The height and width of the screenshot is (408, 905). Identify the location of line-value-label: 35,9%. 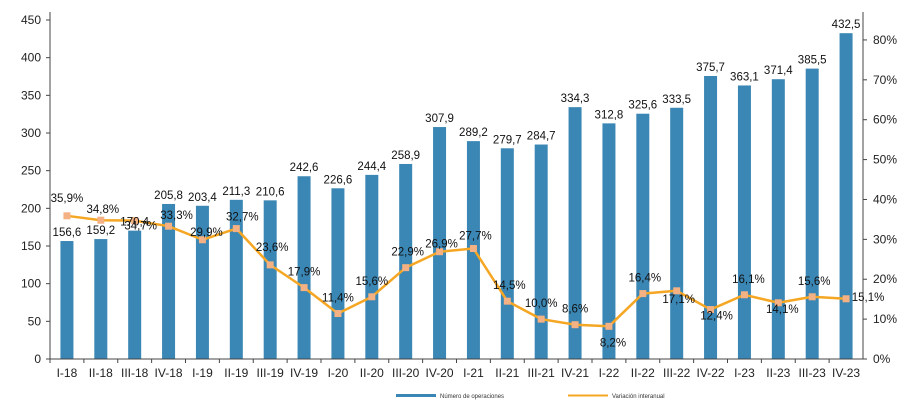
(67, 199).